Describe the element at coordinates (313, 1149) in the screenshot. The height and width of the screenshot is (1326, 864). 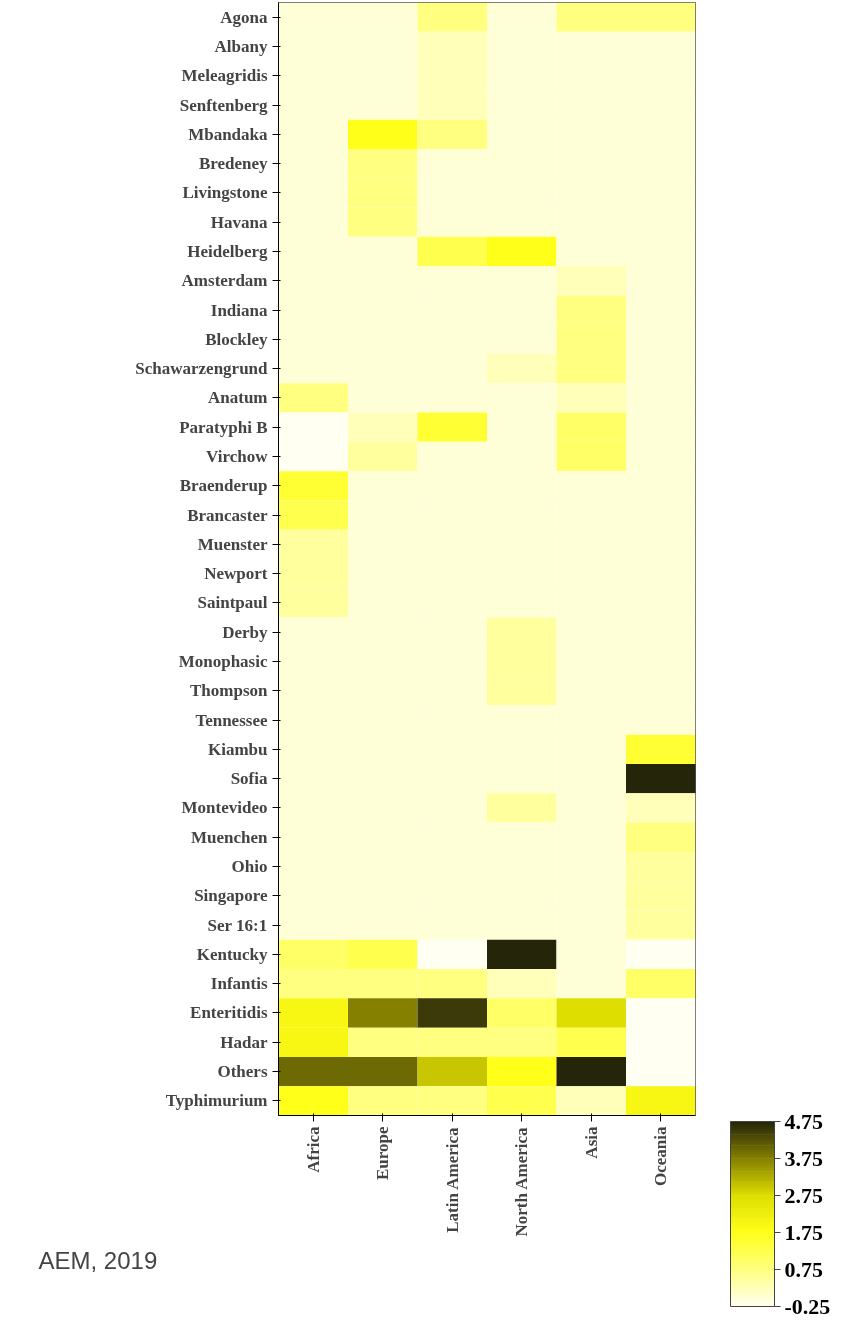
I see `x-tick-label: Africa` at that location.